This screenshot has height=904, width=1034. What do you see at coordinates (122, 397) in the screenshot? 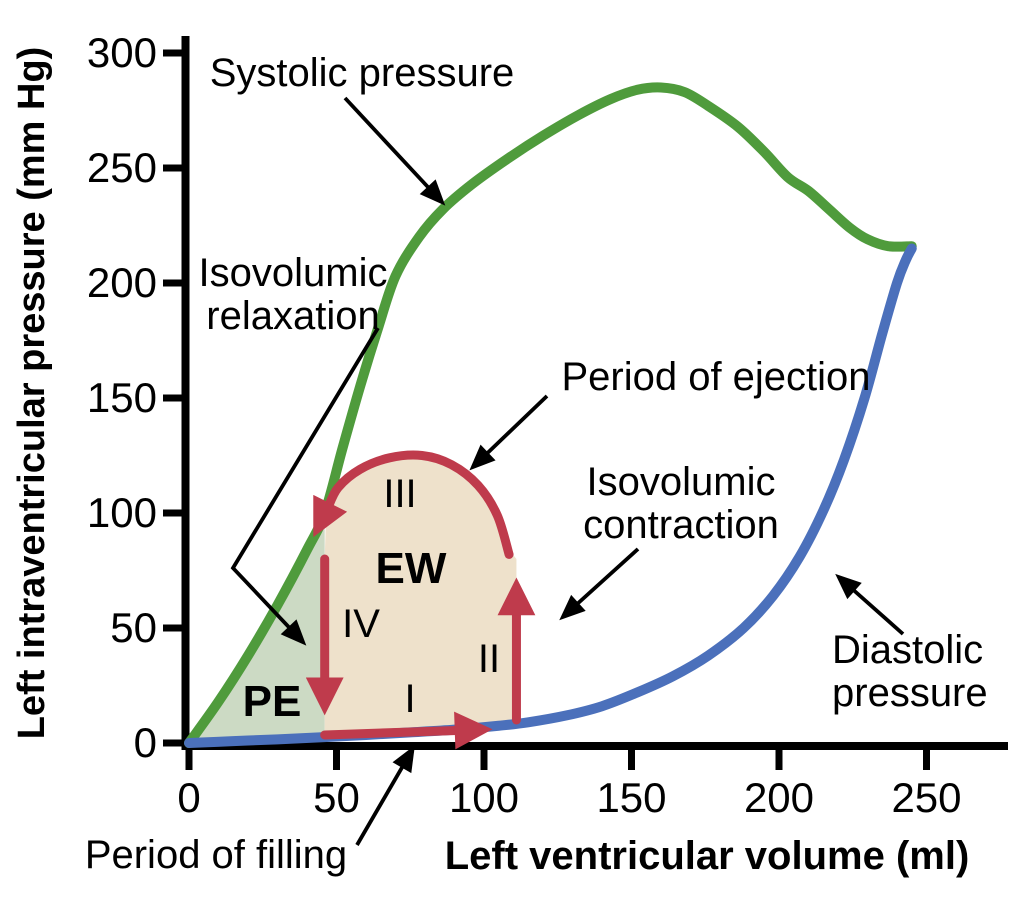
I see `y-tick-label: 150` at bounding box center [122, 397].